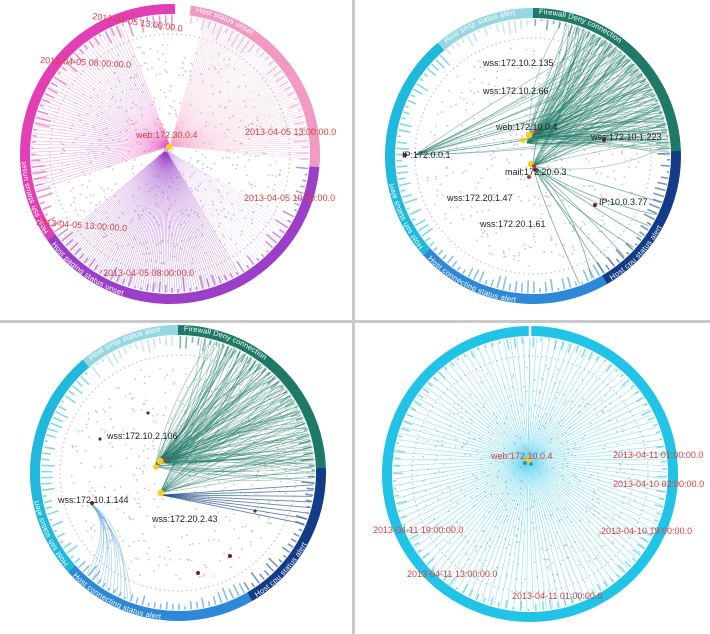 The height and width of the screenshot is (634, 710). What do you see at coordinates (173, 493) in the screenshot?
I see `highlight-nodes` at bounding box center [173, 493].